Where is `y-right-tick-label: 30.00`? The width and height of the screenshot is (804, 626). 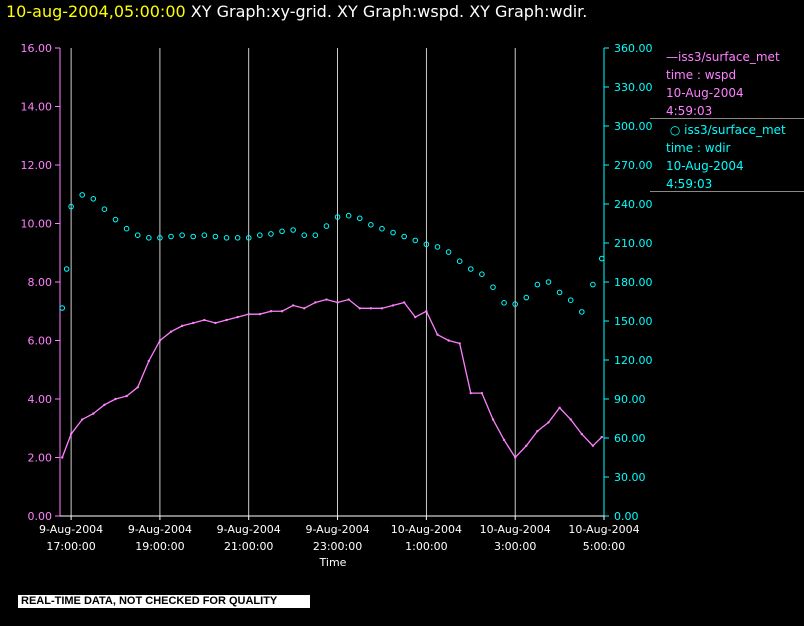
y-right-tick-label: 30.00 is located at coordinates (630, 477).